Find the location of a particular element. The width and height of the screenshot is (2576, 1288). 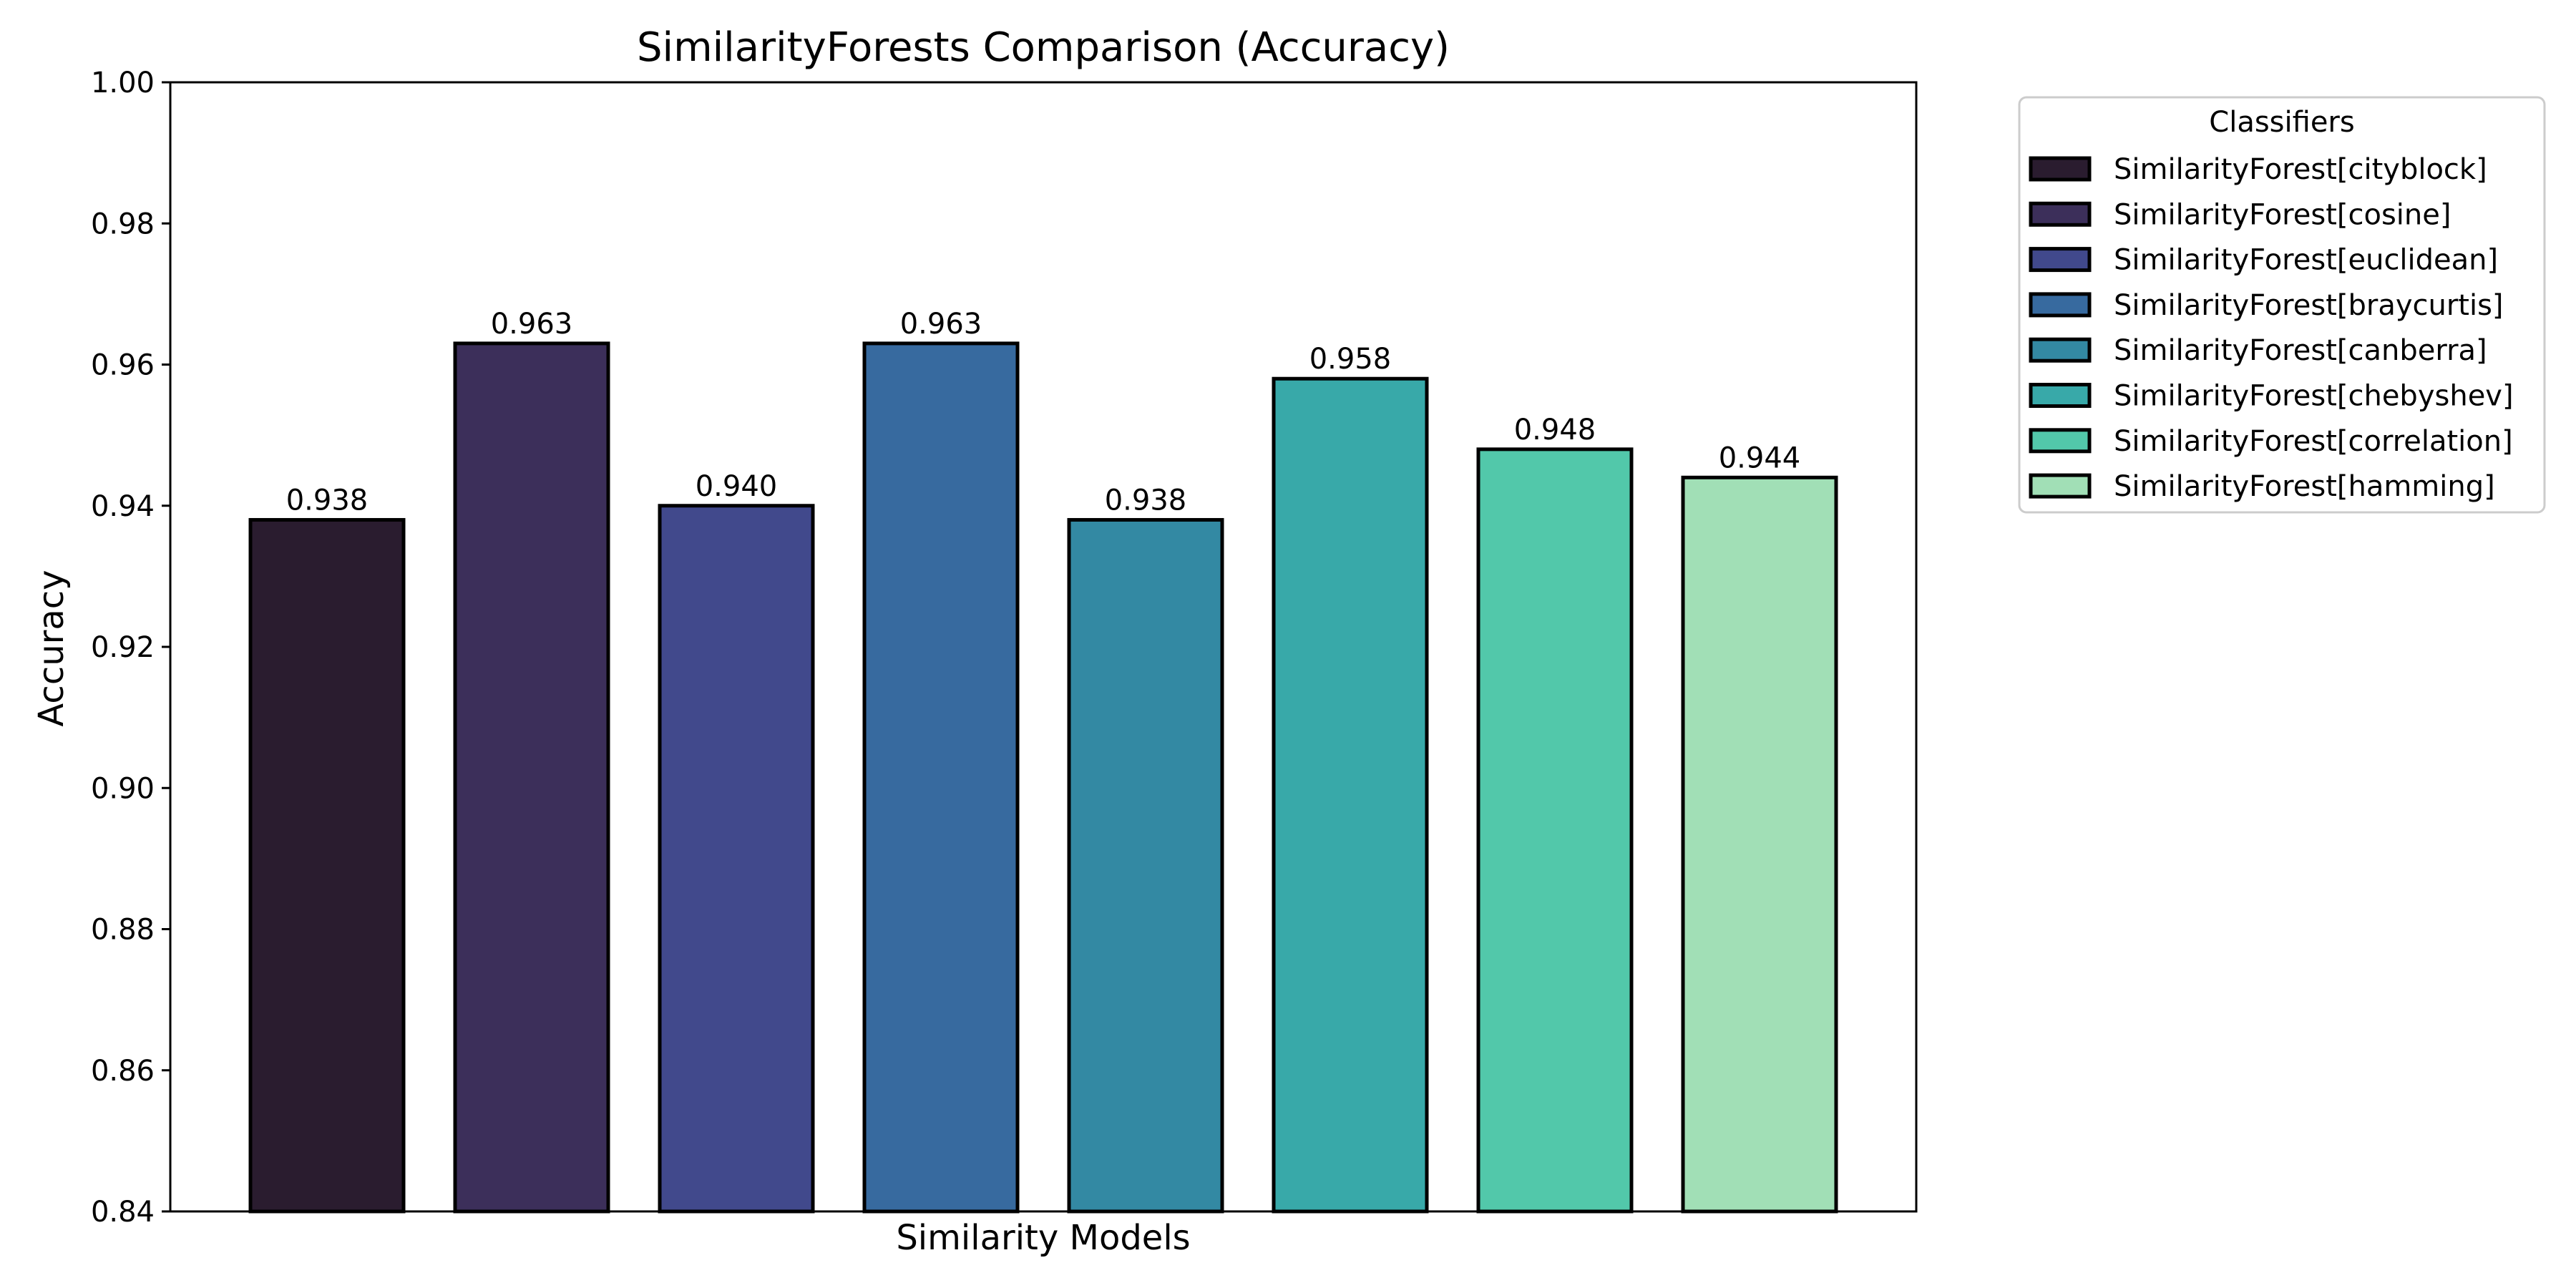

y-axis-ticks: 0.84 0.86 0.88 0.90 0.92 0.94 0.96 0.98 1.00 is located at coordinates (130, 648).